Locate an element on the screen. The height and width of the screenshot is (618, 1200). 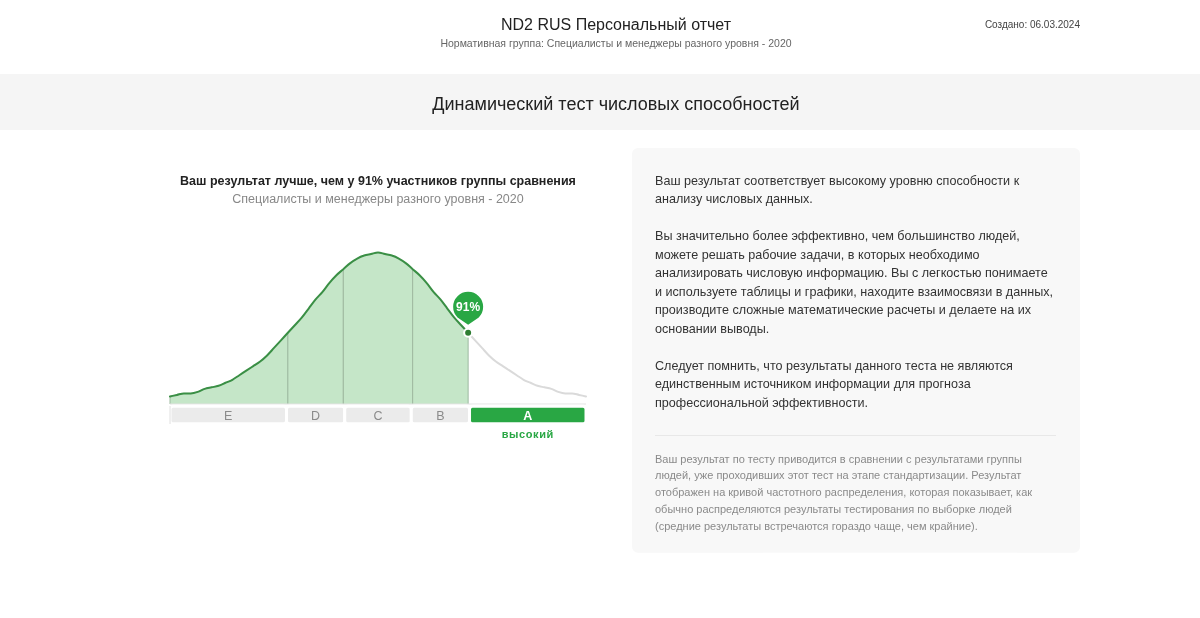
text: Следует помнить, что результаты данного теста не являются единственным источником информации для прогноза профессиональной эффективности. is located at coordinates (834, 384).